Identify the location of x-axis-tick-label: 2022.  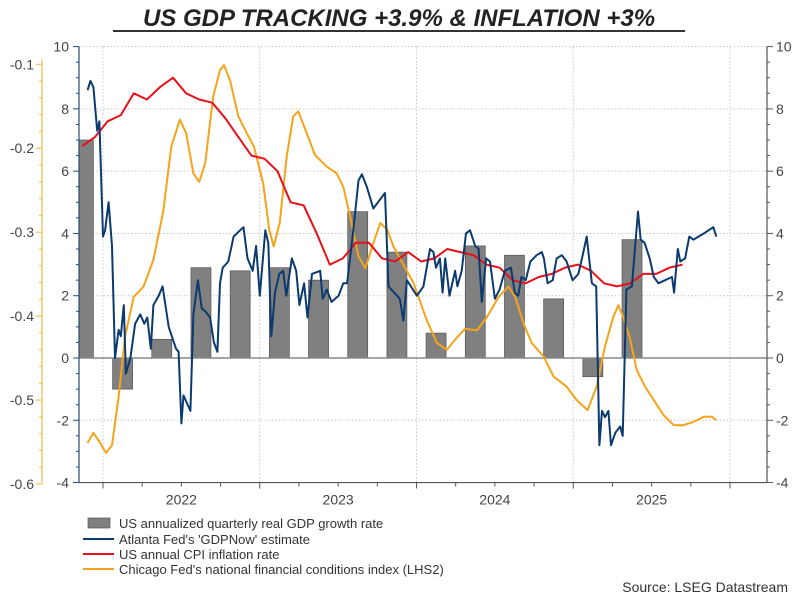
(181, 500).